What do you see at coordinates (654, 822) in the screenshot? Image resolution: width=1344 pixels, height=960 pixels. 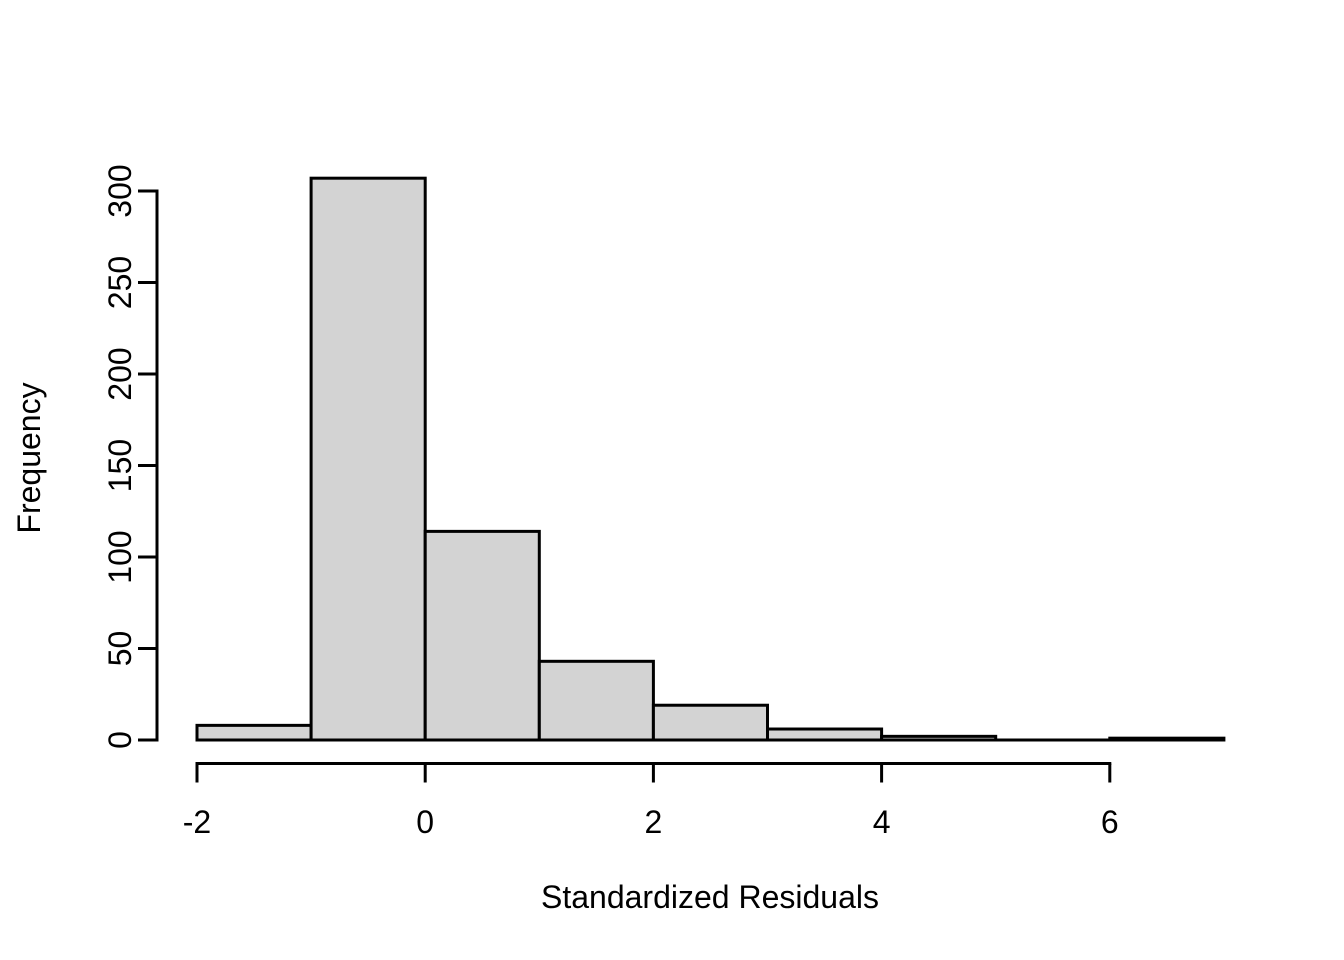 I see `x-tick-label: 2` at bounding box center [654, 822].